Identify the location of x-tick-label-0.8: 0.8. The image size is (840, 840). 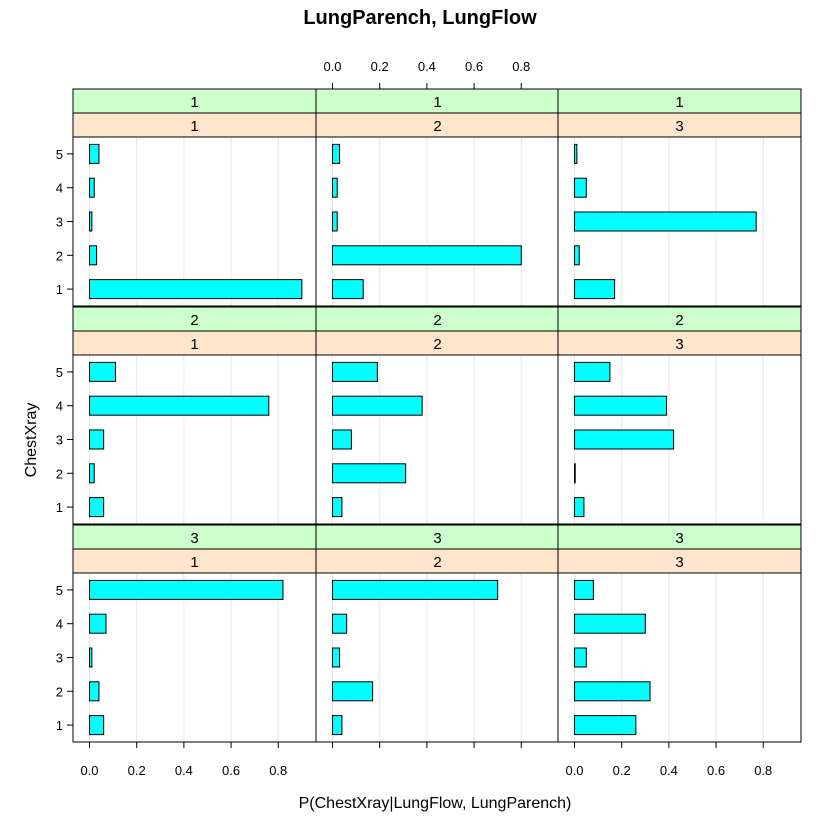
(763, 770).